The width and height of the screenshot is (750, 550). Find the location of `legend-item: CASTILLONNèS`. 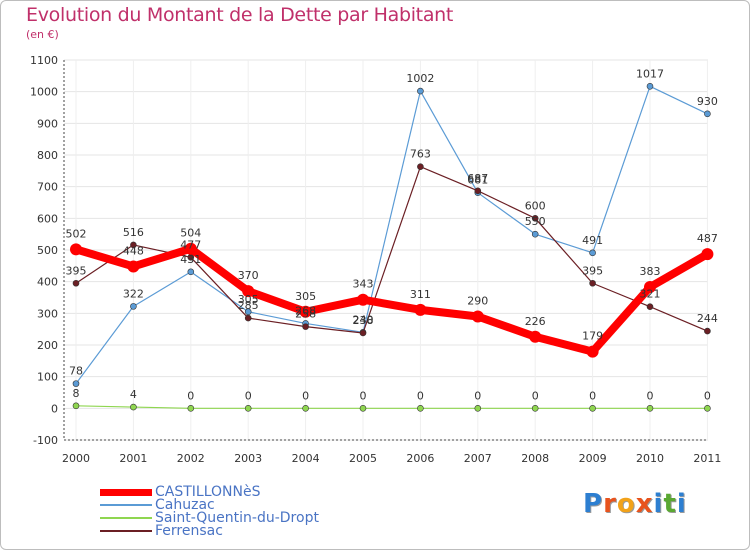

legend-item: CASTILLONNèS is located at coordinates (230, 492).